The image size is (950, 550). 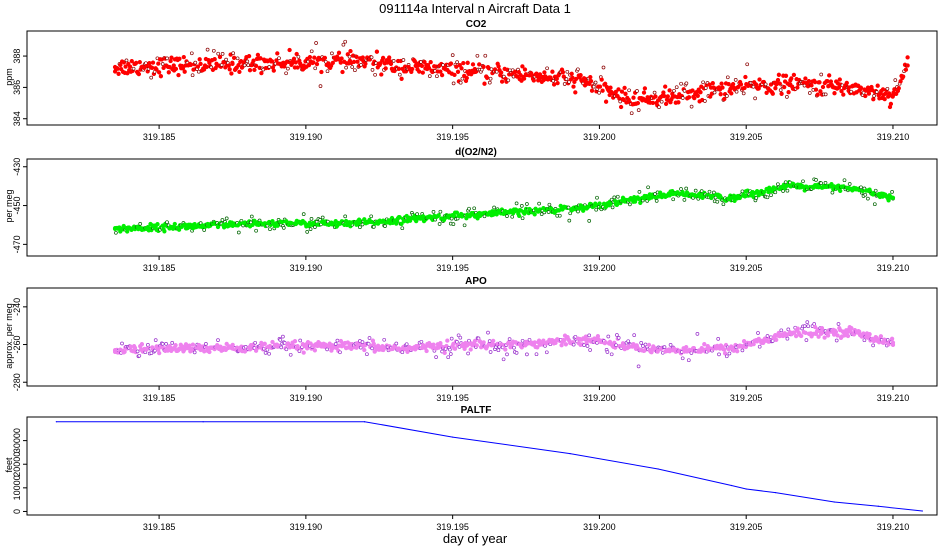 What do you see at coordinates (306, 137) in the screenshot?
I see `x-tick-label: 319.190` at bounding box center [306, 137].